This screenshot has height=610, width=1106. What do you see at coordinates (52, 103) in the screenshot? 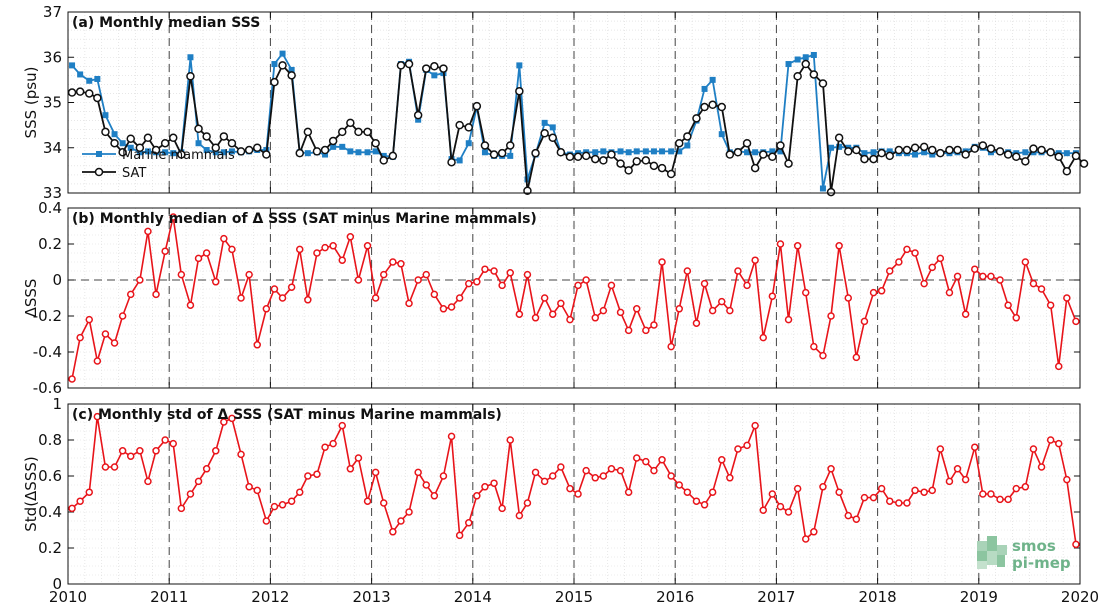
I see `y-tick-label: 35` at bounding box center [52, 103].